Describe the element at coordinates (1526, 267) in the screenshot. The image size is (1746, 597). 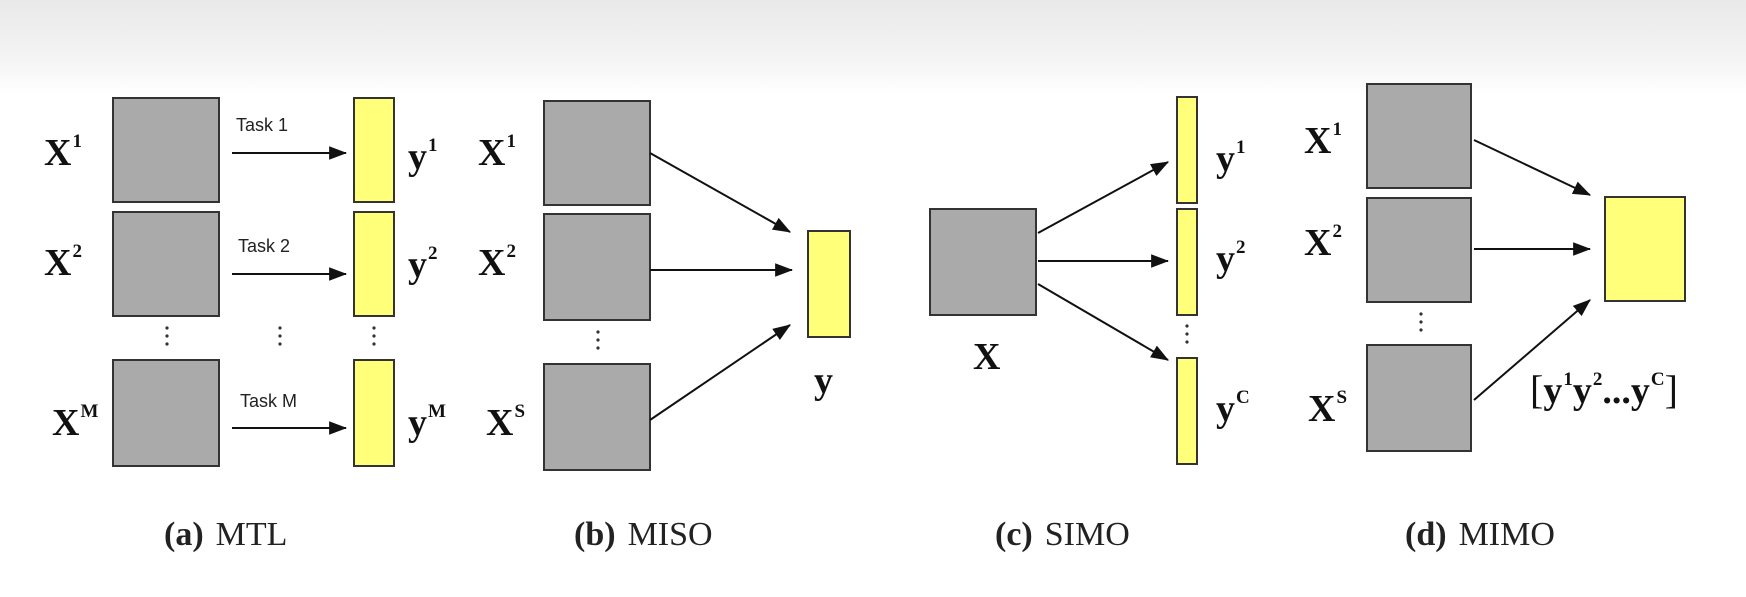
I see `panel-d-diagram` at that location.